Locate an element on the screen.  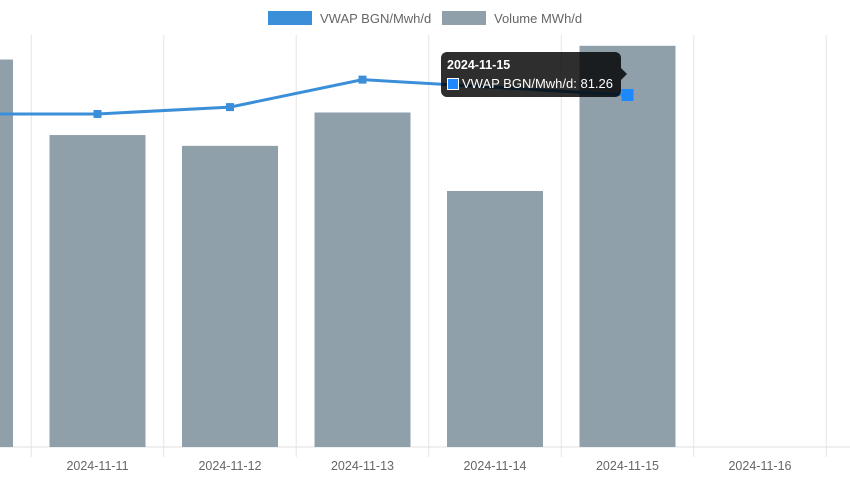
tooltip-swatch is located at coordinates (453, 84).